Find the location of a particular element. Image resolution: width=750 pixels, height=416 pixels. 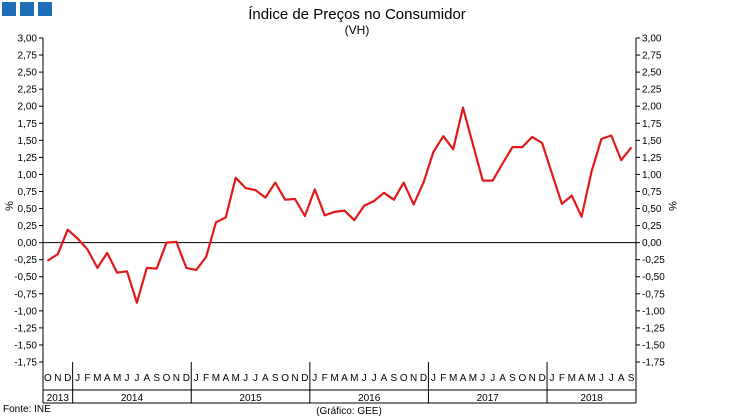

y-tick-label-right: 2,25 is located at coordinates (652, 90).